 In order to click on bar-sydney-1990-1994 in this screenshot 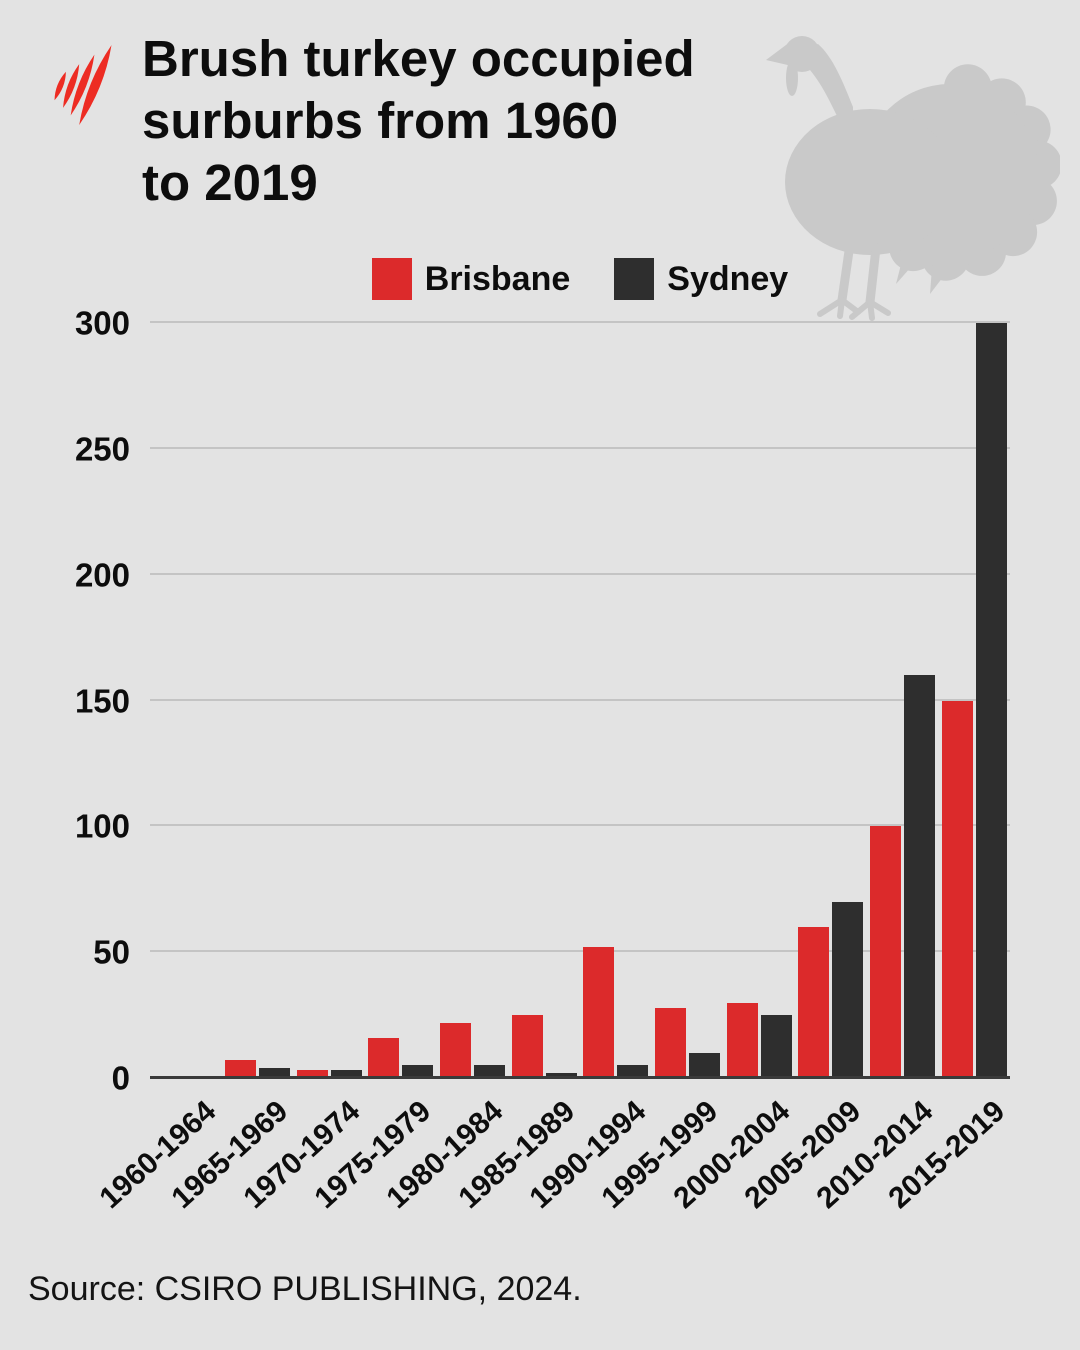, I will do `click(633, 1071)`.